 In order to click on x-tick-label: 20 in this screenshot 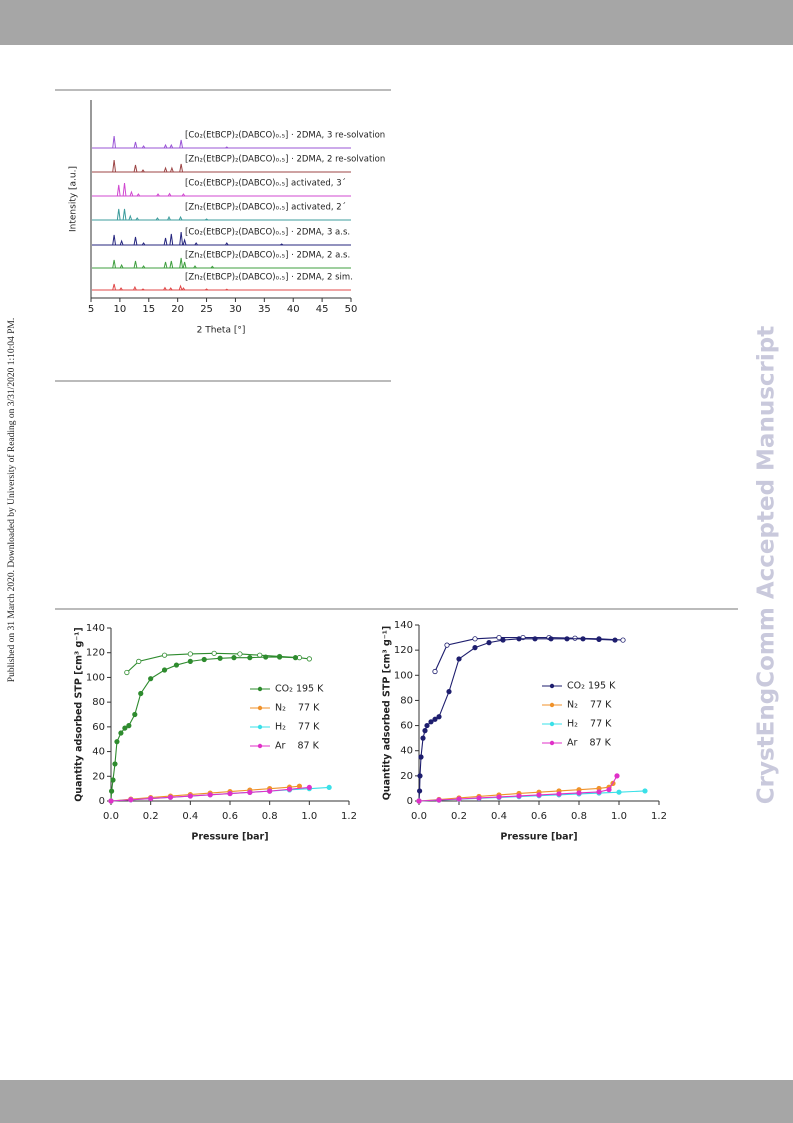, I will do `click(177, 309)`.